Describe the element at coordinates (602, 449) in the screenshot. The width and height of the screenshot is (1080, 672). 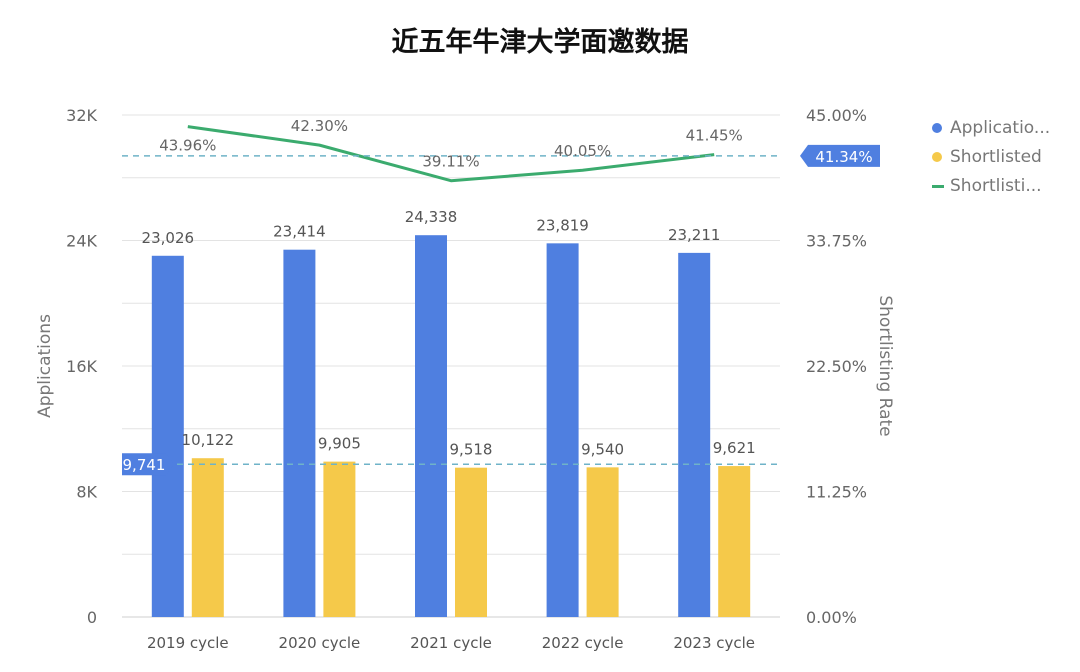
I see `bar-value-label: 9,540` at that location.